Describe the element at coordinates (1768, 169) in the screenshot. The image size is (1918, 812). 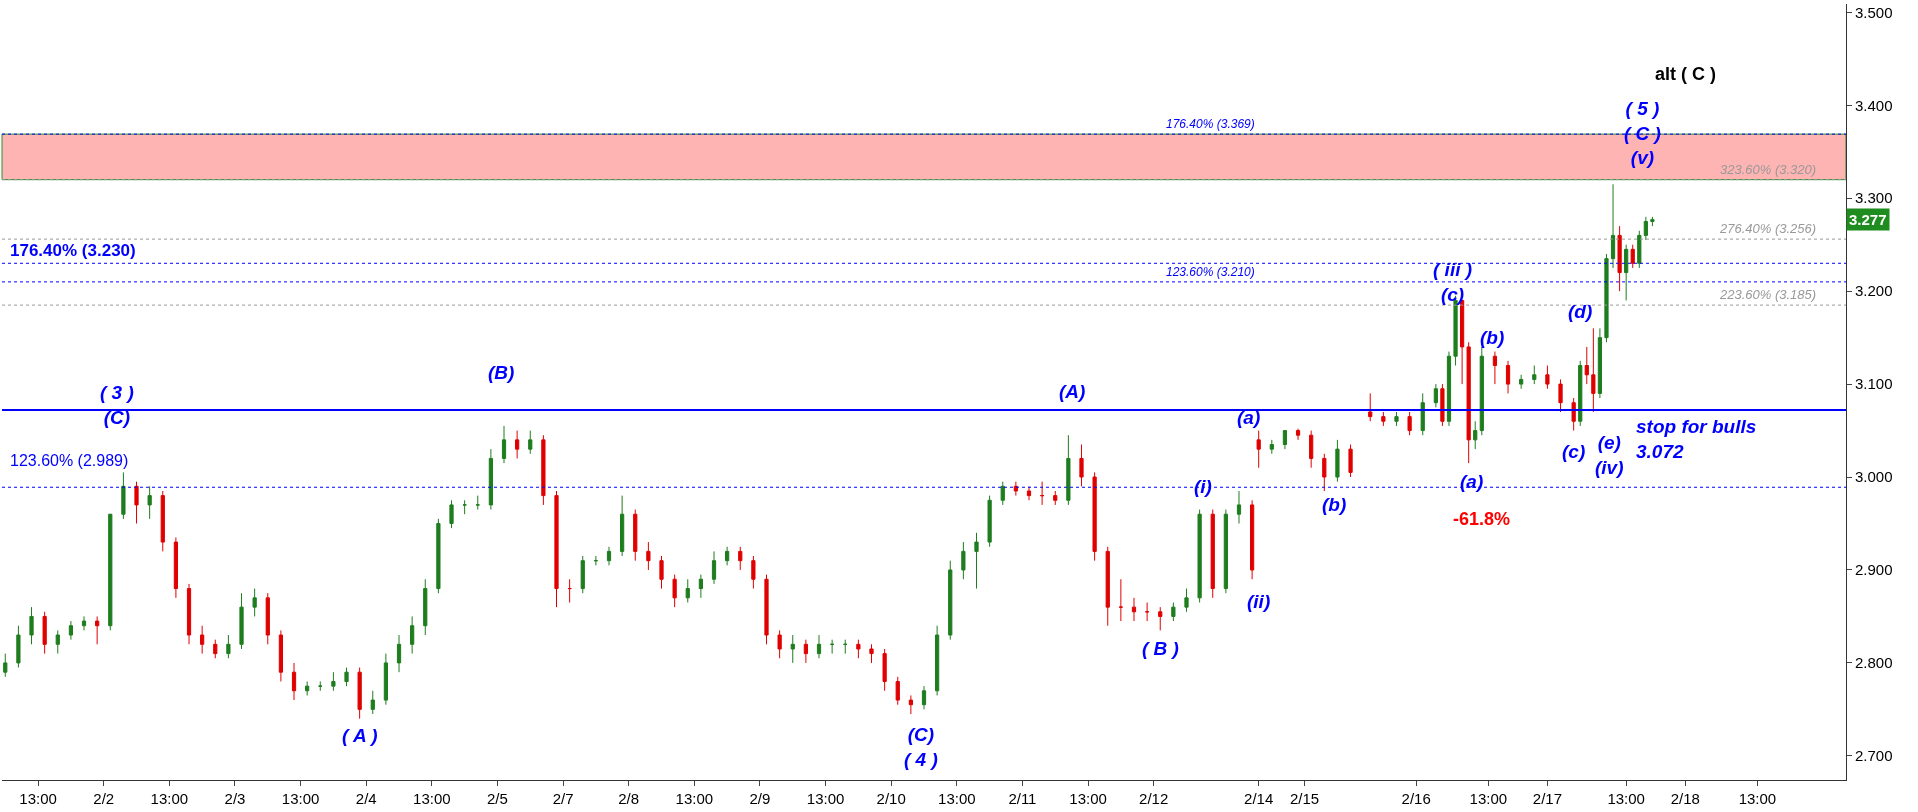
I see `ref-line-label: 323.60% (3.320)` at that location.